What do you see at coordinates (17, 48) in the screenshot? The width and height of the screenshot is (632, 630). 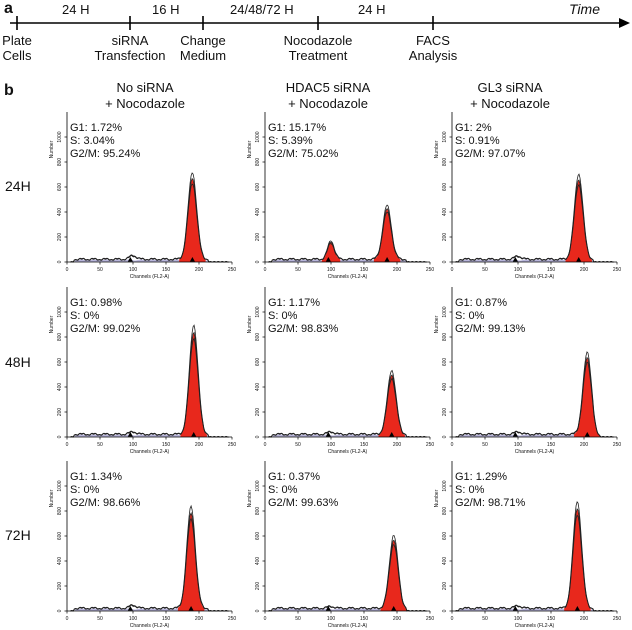 I see `event-plate-cells: Plate Cells` at bounding box center [17, 48].